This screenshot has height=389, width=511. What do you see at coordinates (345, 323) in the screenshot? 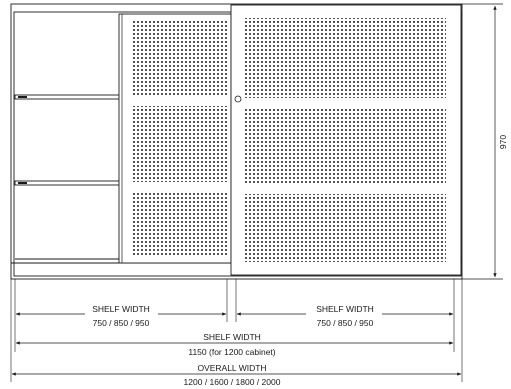
I see `shelf-width-right-values: 750 / 850 / 950` at bounding box center [345, 323].